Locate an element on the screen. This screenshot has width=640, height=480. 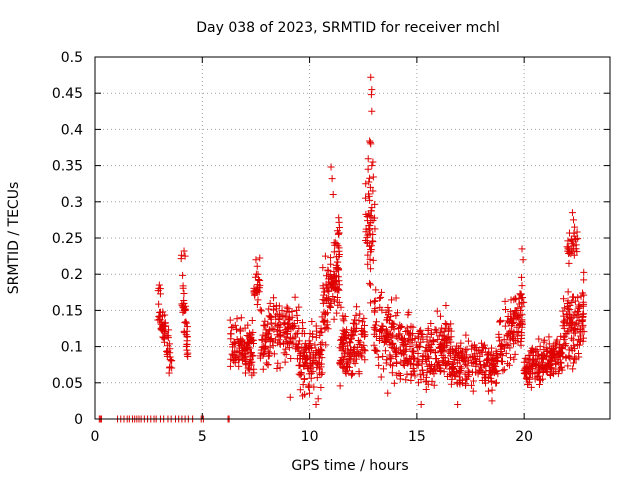
y-tick-label: 0.4 is located at coordinates (72, 130).